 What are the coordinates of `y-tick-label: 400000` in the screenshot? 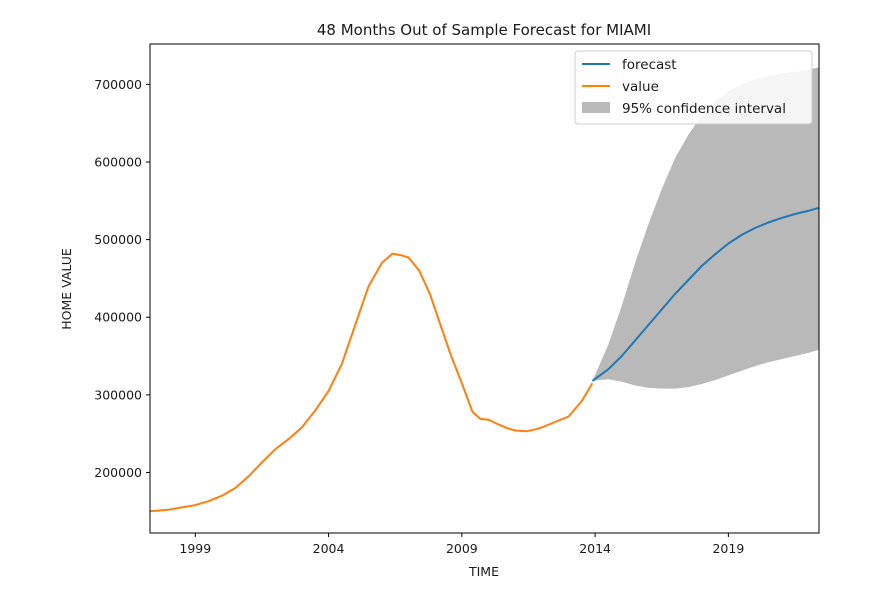 It's located at (118, 317).